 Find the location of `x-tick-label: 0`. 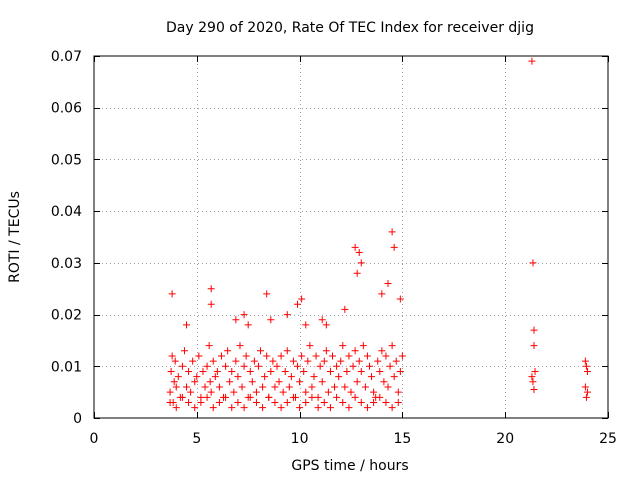

x-tick-label: 0 is located at coordinates (94, 439).